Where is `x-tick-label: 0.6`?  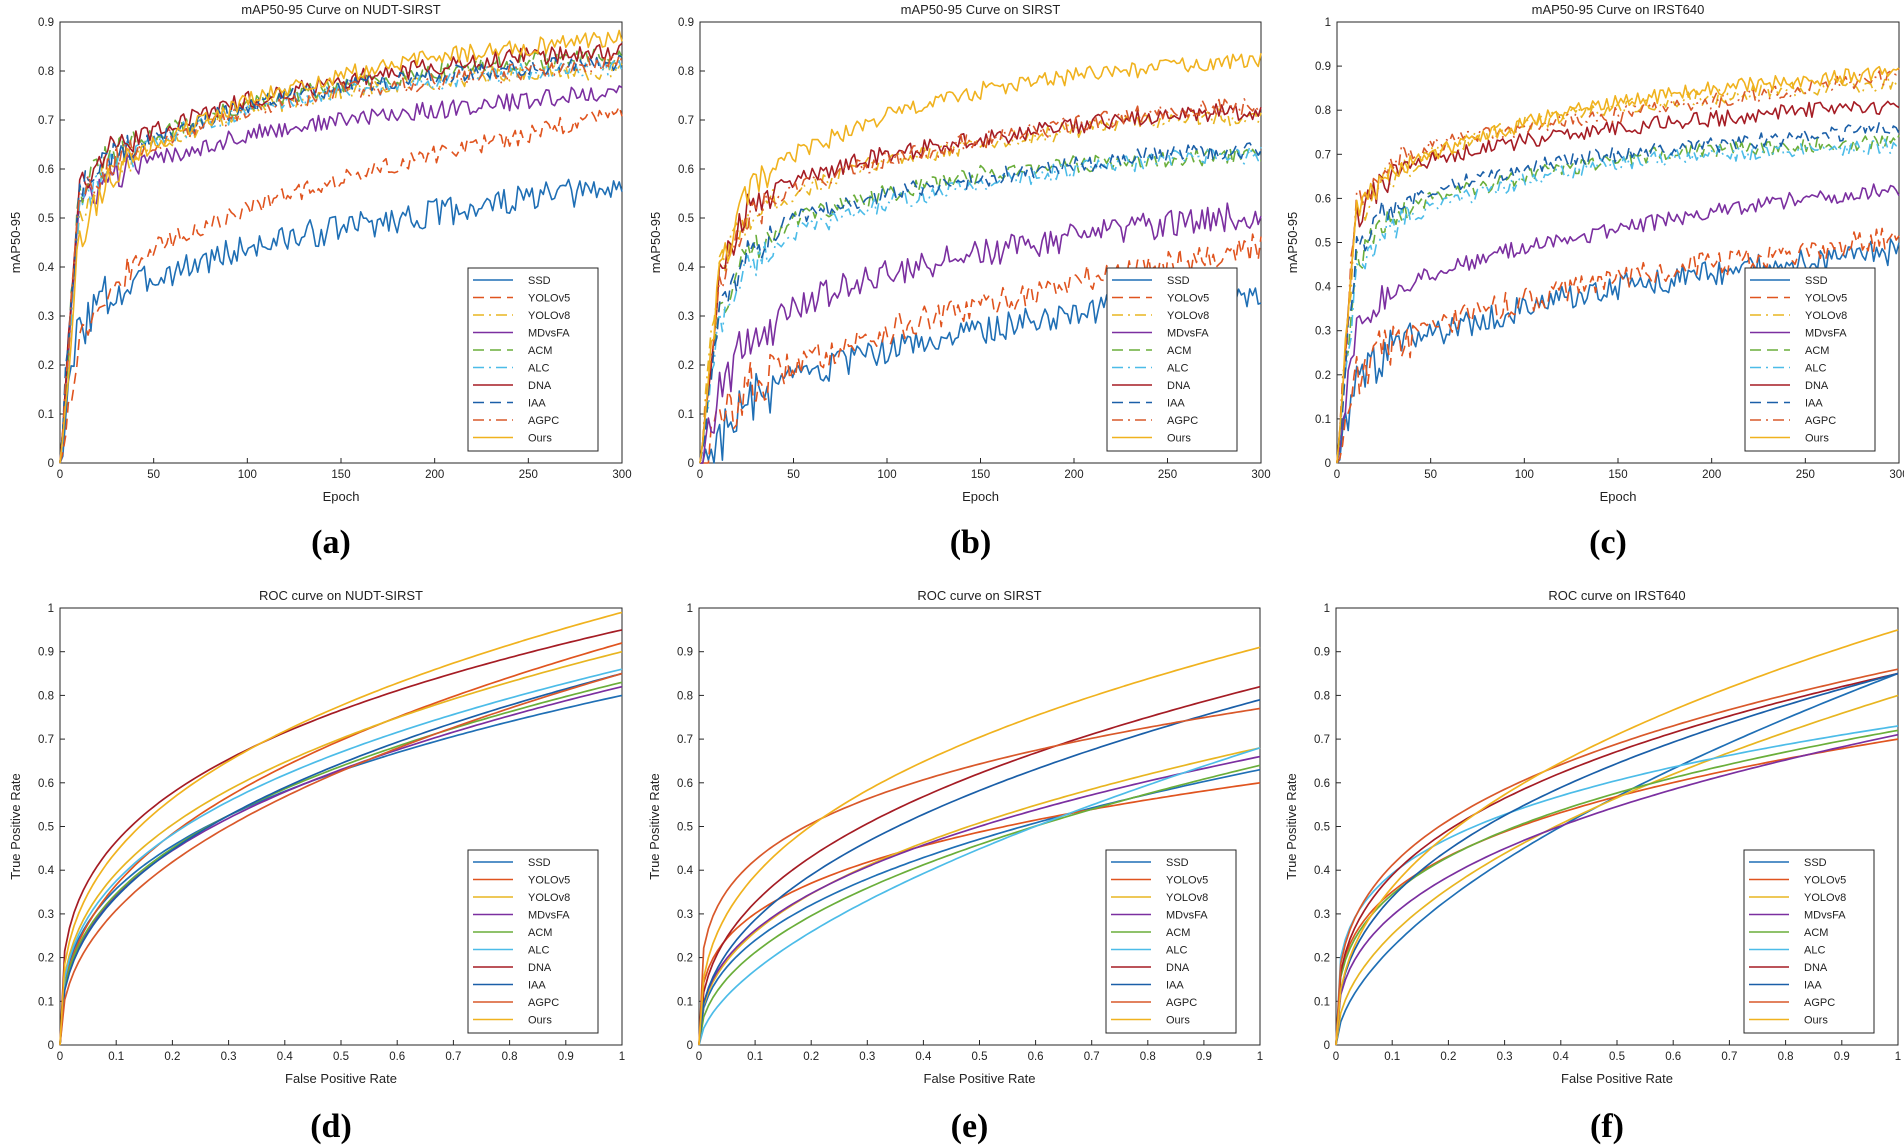
x-tick-label: 0.6 is located at coordinates (397, 1057).